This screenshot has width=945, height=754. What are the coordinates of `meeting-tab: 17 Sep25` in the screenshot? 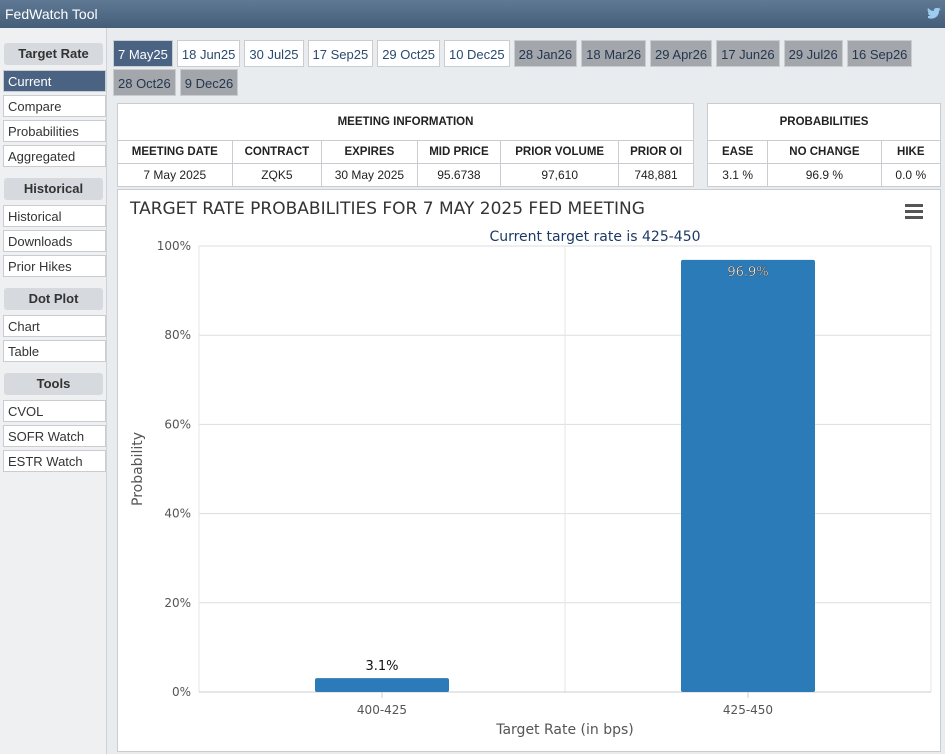 It's located at (340, 53).